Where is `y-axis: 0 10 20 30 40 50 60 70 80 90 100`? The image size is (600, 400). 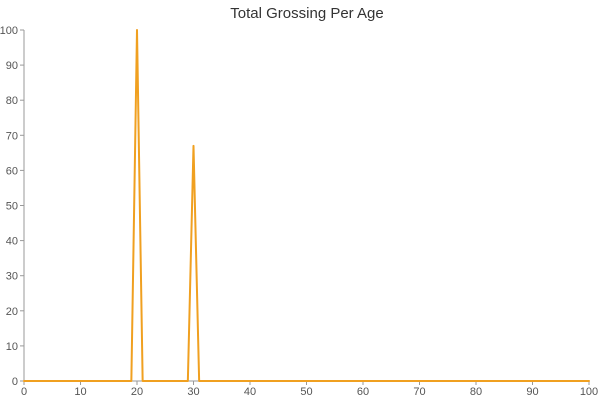
y-axis: 0 10 20 30 40 50 60 70 80 90 100 is located at coordinates (12, 206).